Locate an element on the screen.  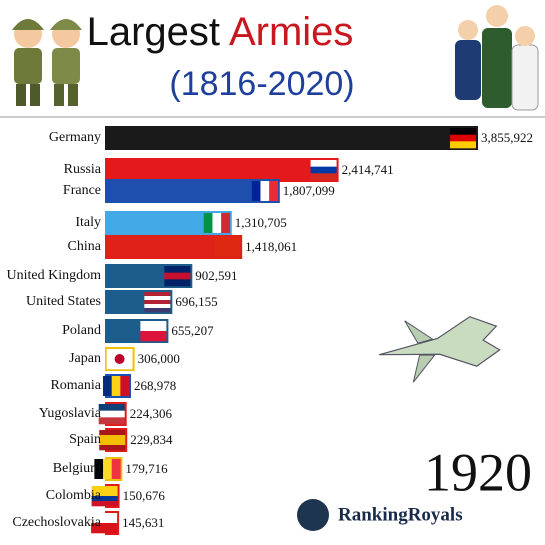
value-label: 902,591 is located at coordinates (216, 275).